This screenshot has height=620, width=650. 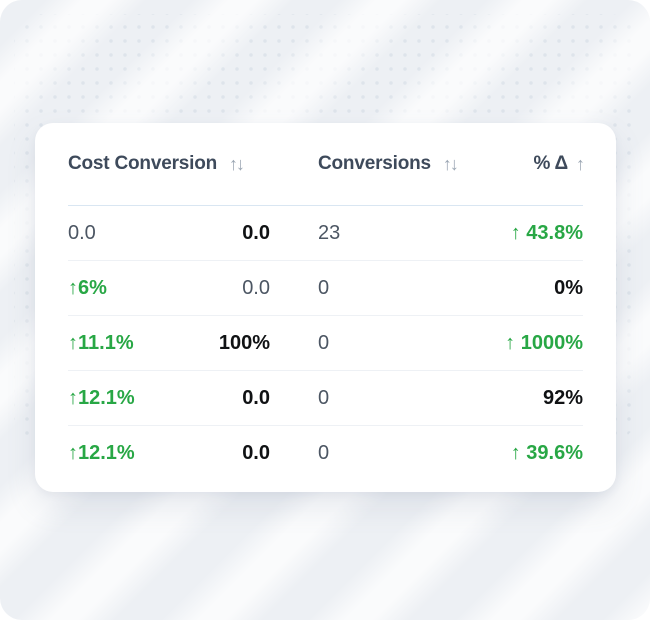 I want to click on table-row: 0.0 0.0 23 ↑ 43.8%, so click(x=325, y=233).